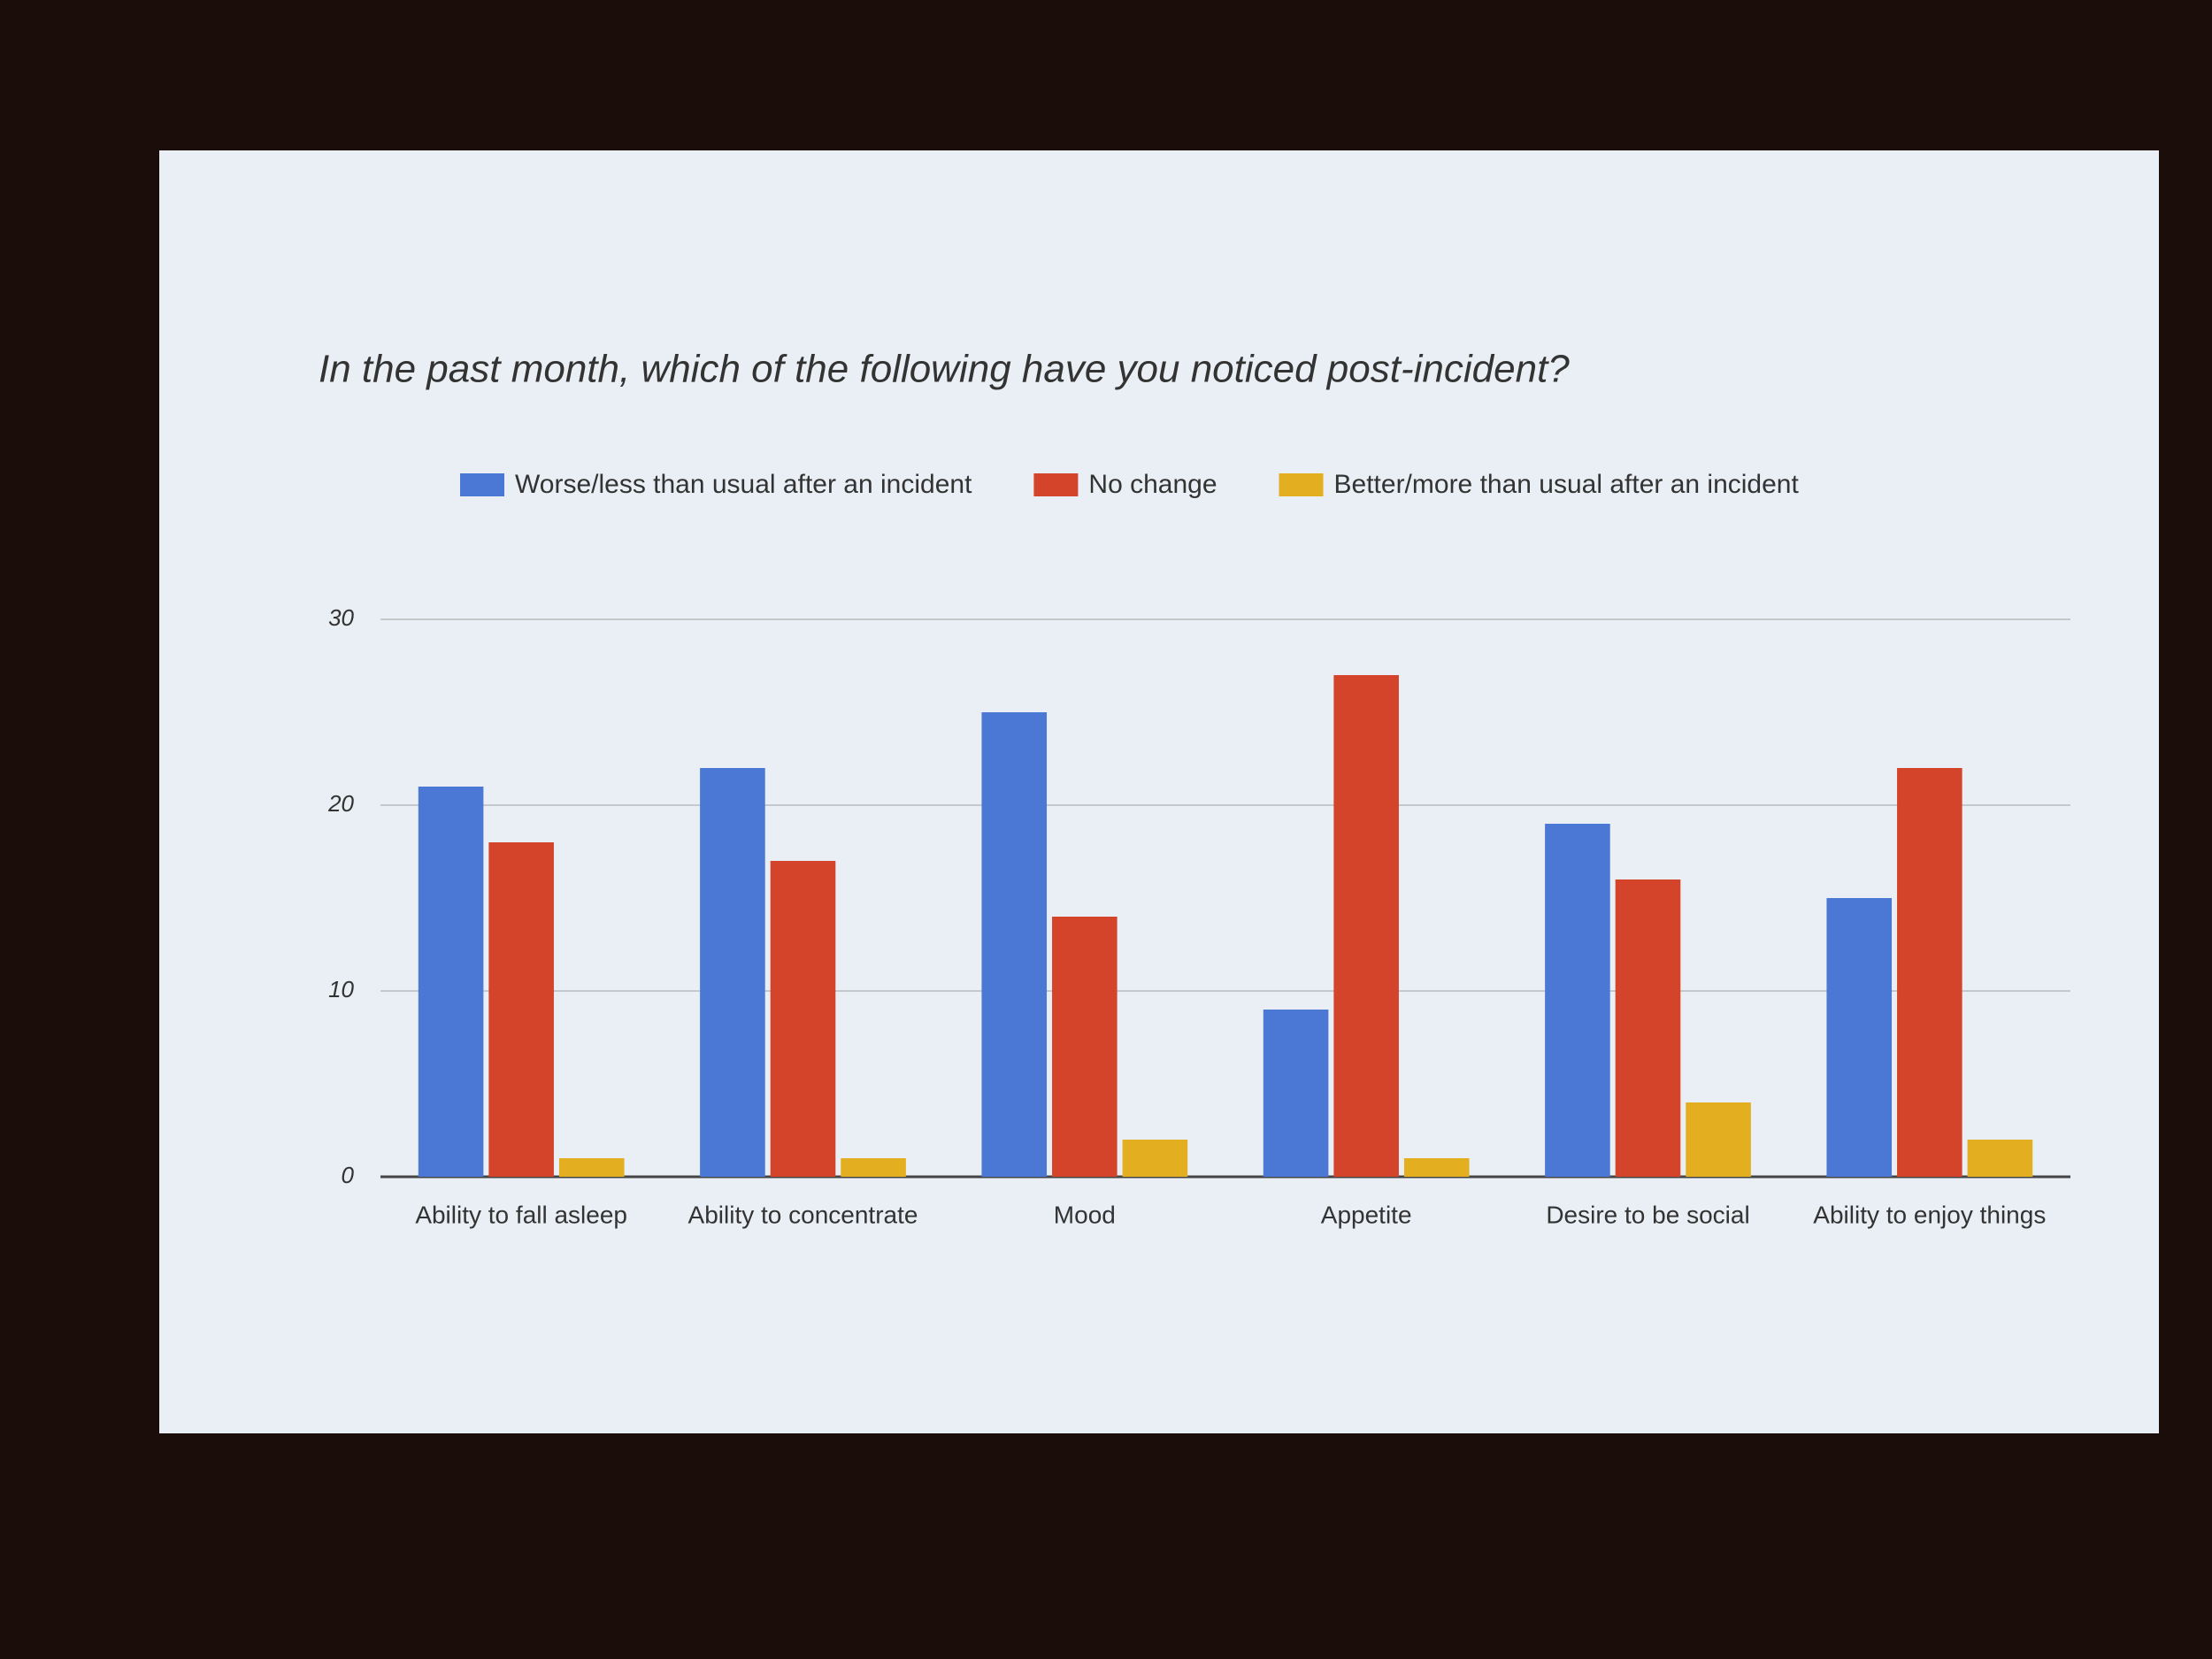 This screenshot has height=1659, width=2212. Describe the element at coordinates (341, 803) in the screenshot. I see `y-tick-label: 20` at that location.